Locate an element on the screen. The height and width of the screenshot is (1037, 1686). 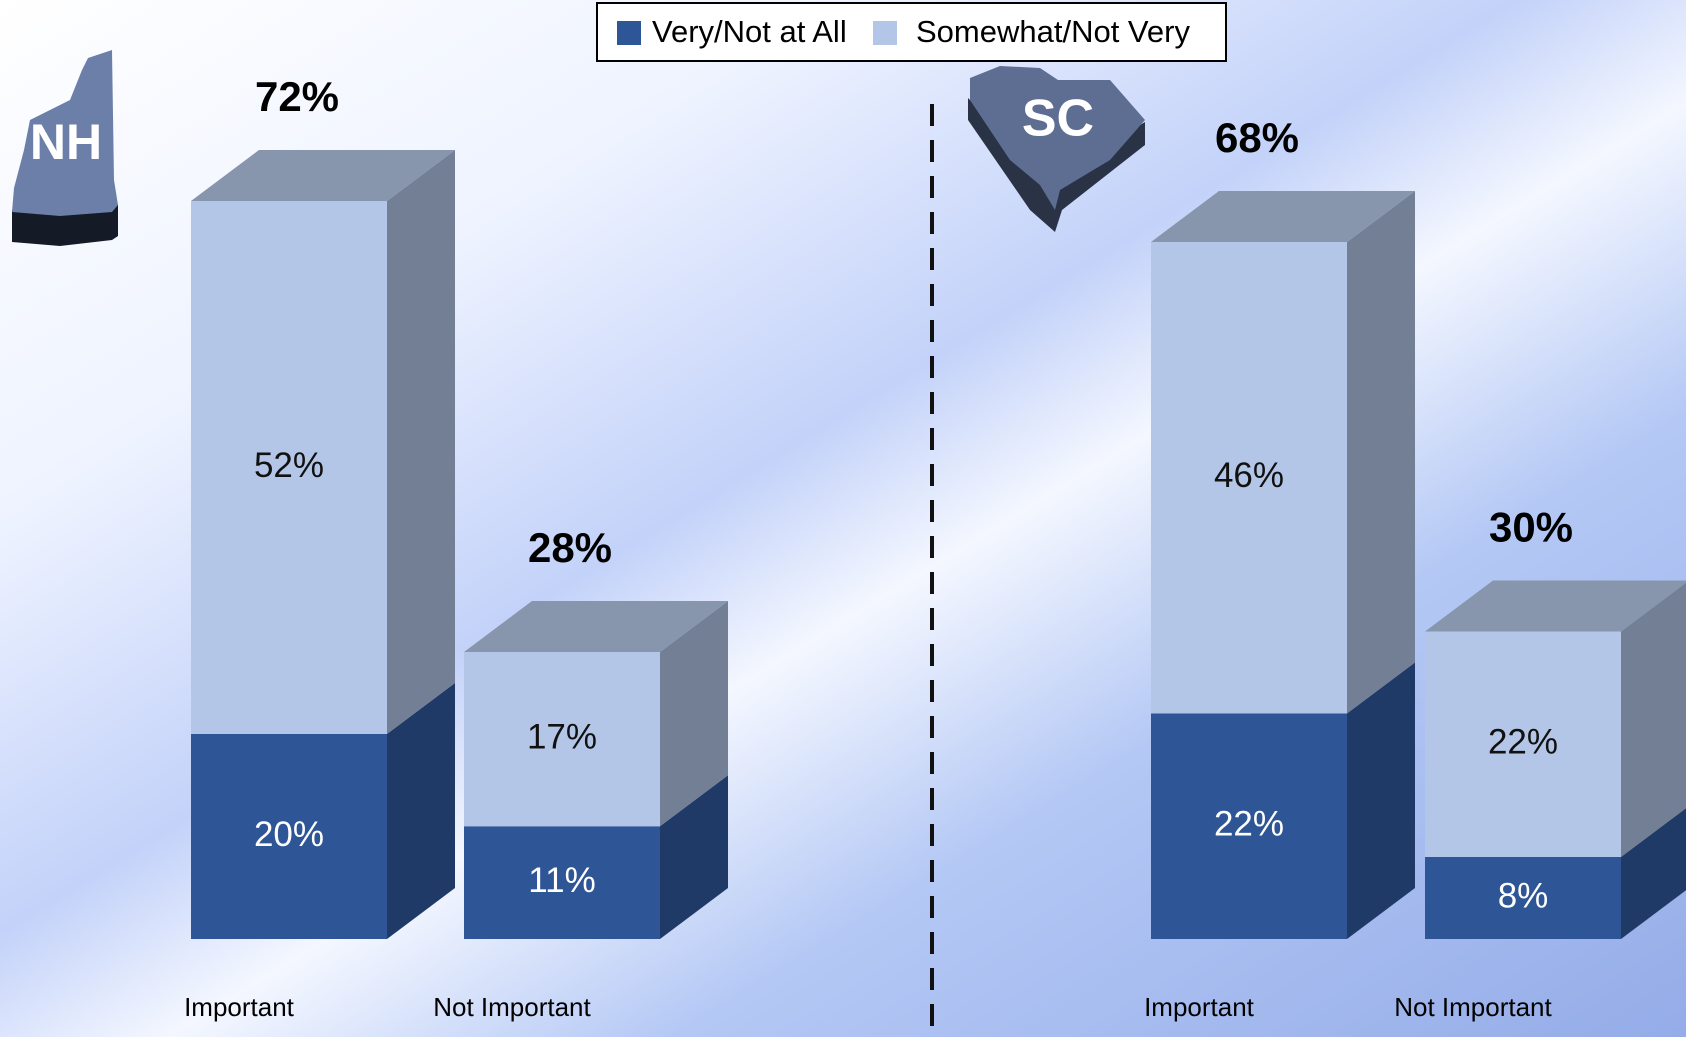
state-label: SC is located at coordinates (1058, 119).